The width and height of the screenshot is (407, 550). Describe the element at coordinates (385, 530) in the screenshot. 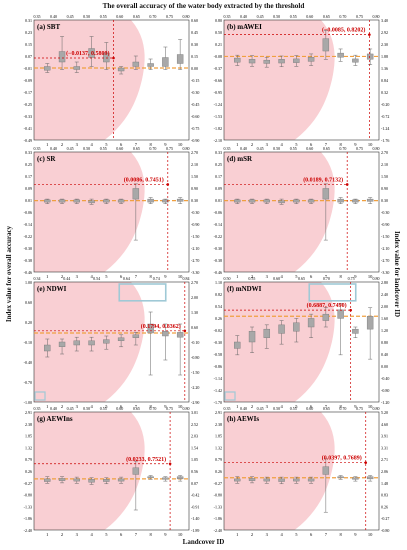

I see `right-tick-label: -0.80` at that location.